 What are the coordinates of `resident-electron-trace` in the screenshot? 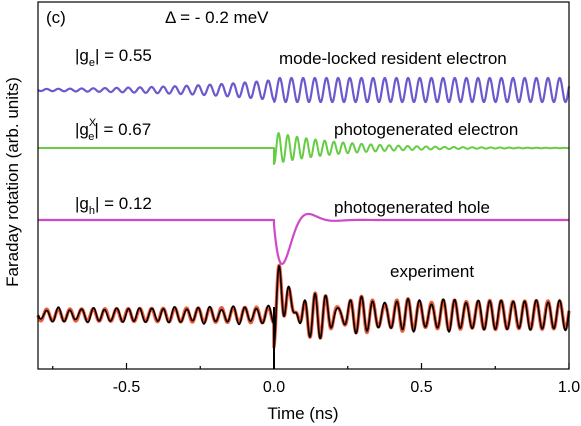 It's located at (304, 90).